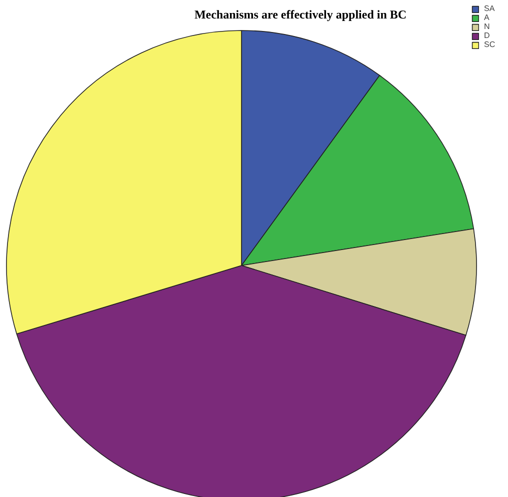 Image resolution: width=508 pixels, height=497 pixels. Describe the element at coordinates (487, 35) in the screenshot. I see `legend-label: D` at that location.